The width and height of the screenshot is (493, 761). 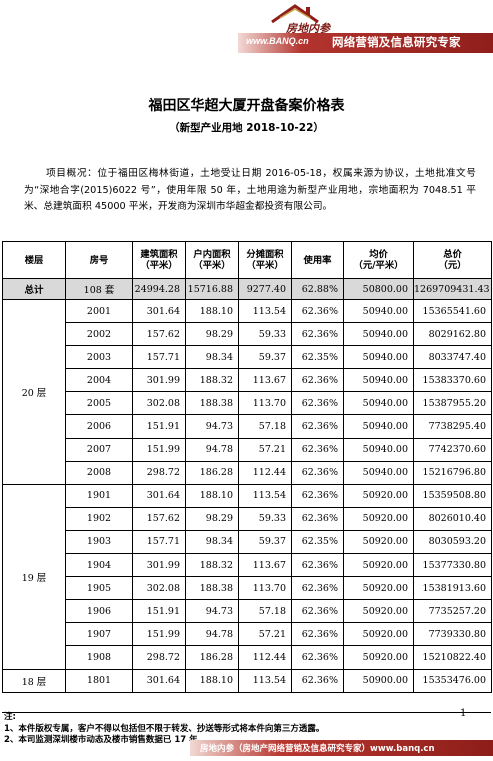 I want to click on gross-area: 301.64, so click(x=159, y=311).